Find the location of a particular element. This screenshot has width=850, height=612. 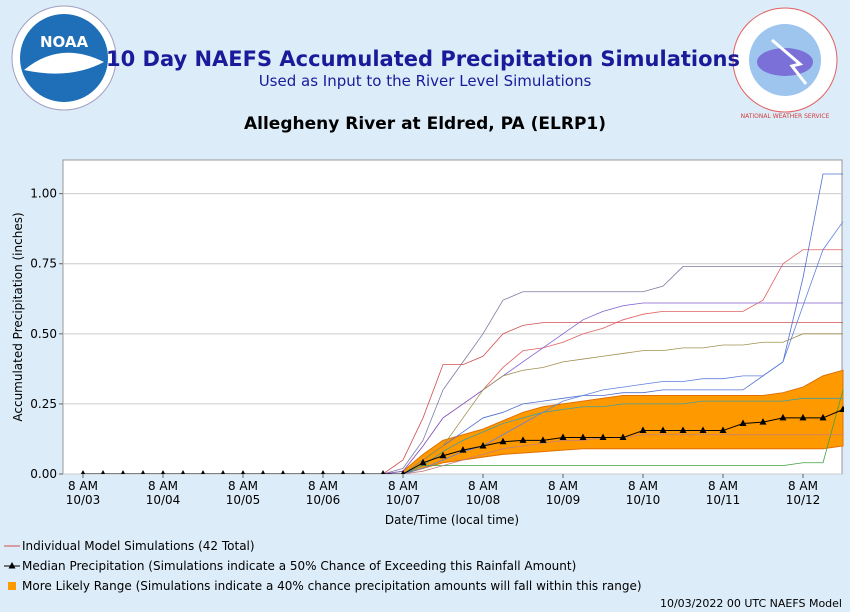

x-tick-label: 10/05 is located at coordinates (243, 500).